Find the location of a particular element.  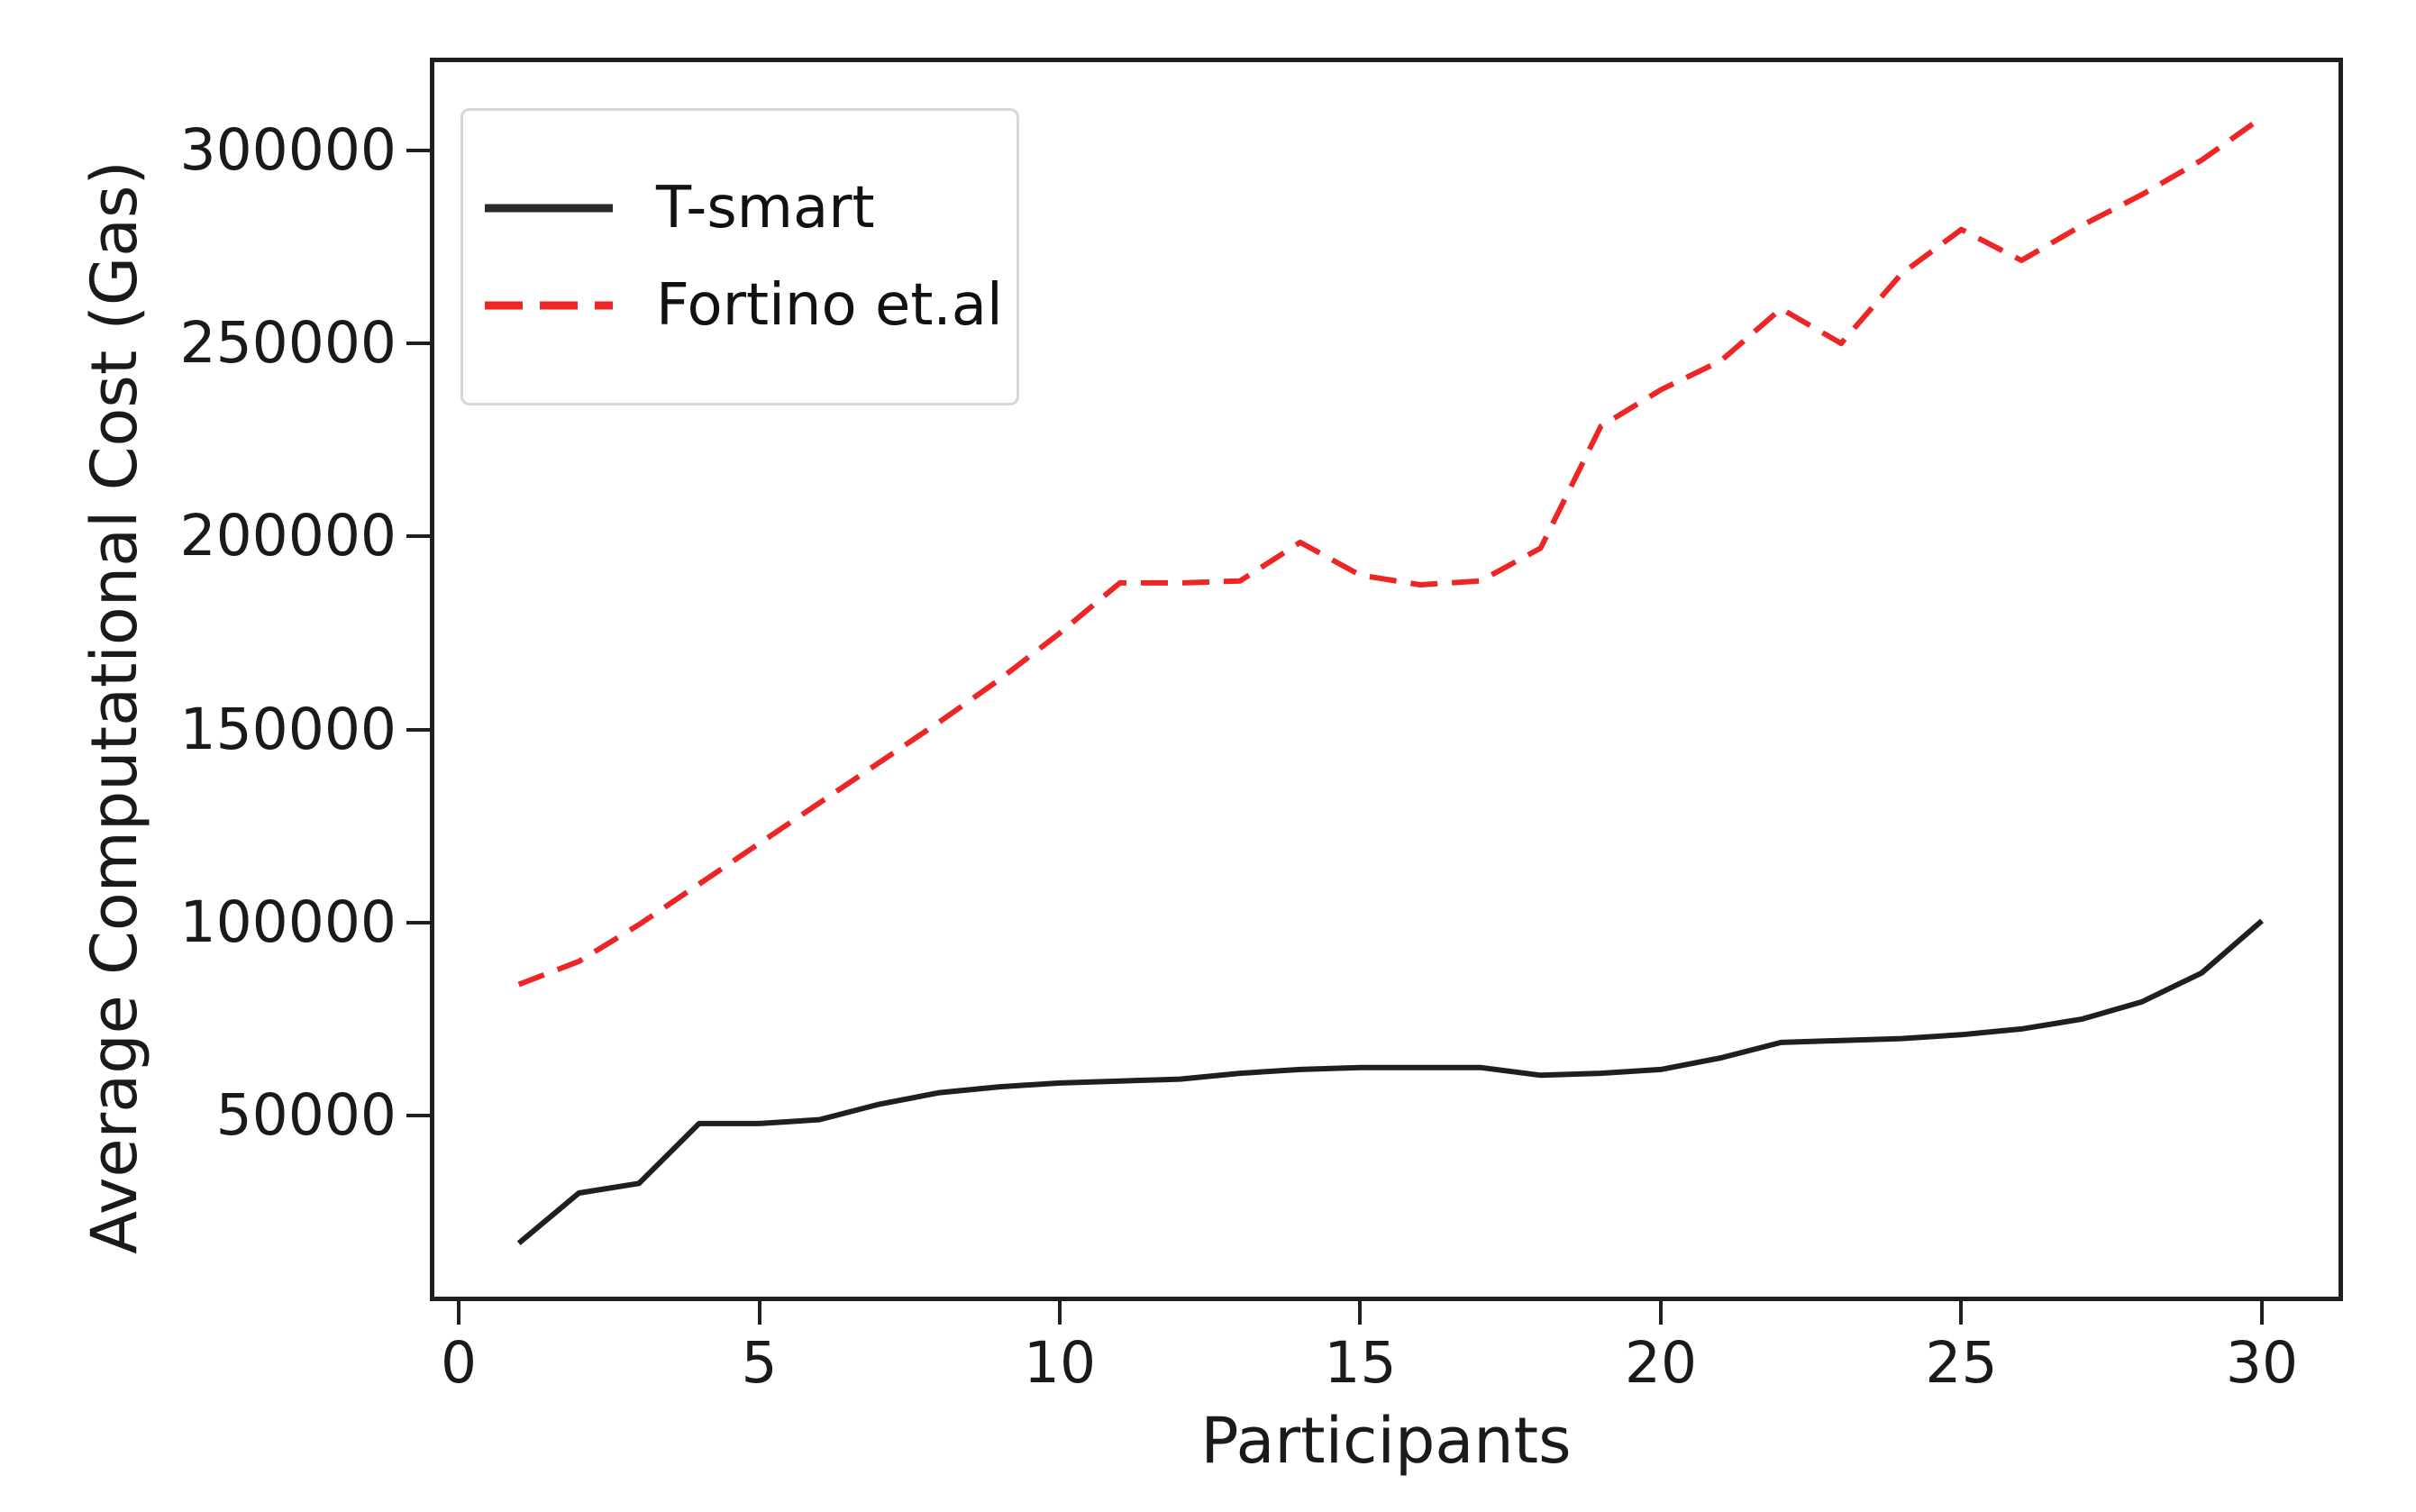

x-tick-label: 10 is located at coordinates (1060, 1363).